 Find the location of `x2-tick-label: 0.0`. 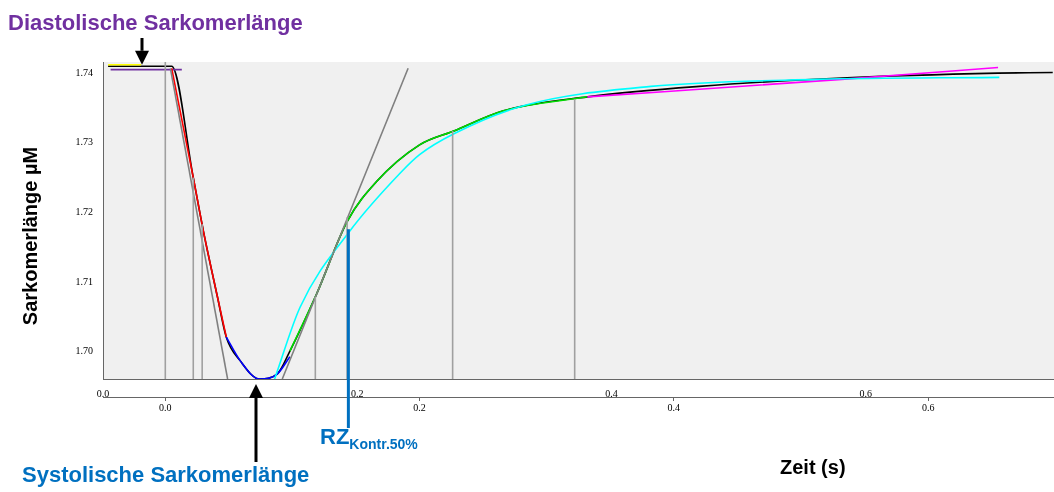

x2-tick-label: 0.0 is located at coordinates (165, 407).